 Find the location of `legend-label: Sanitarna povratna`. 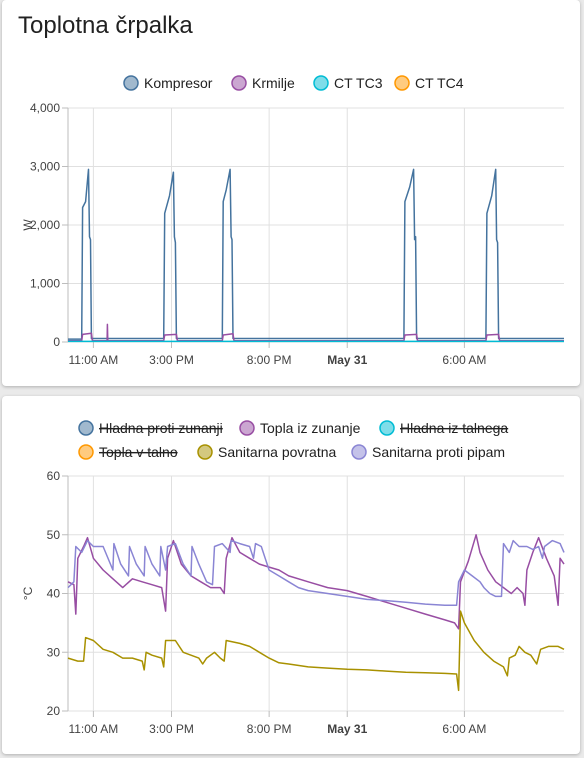

legend-label: Sanitarna povratna is located at coordinates (277, 452).